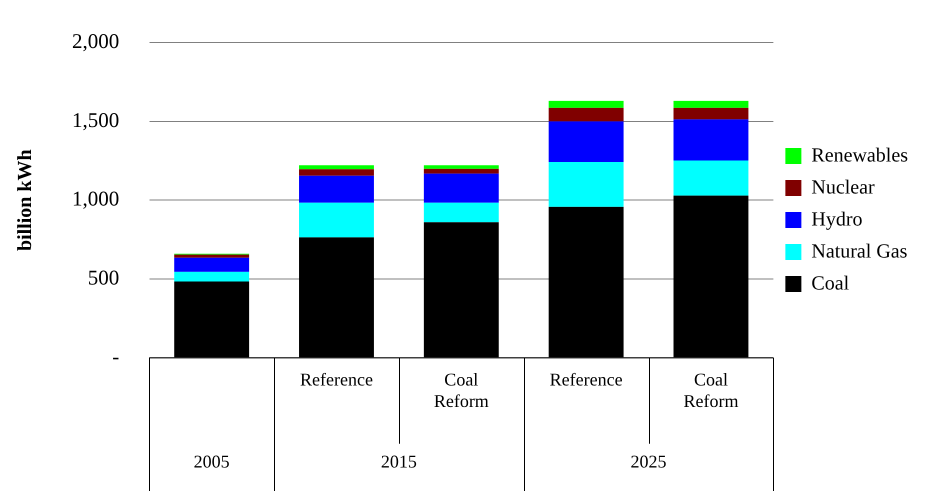 The width and height of the screenshot is (928, 491). I want to click on y-tick-label: 2,000, so click(96, 41).